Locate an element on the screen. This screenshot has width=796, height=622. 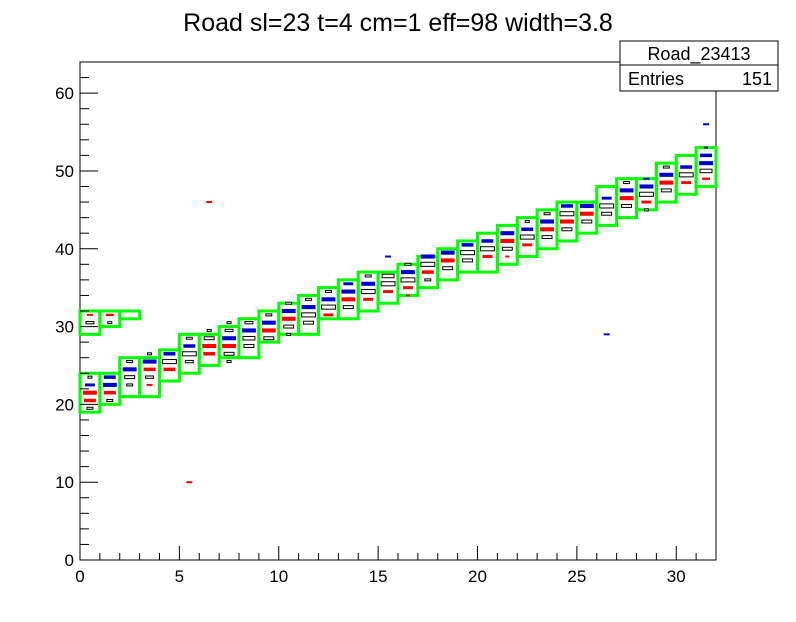
x-tick-label: 15 is located at coordinates (378, 576).